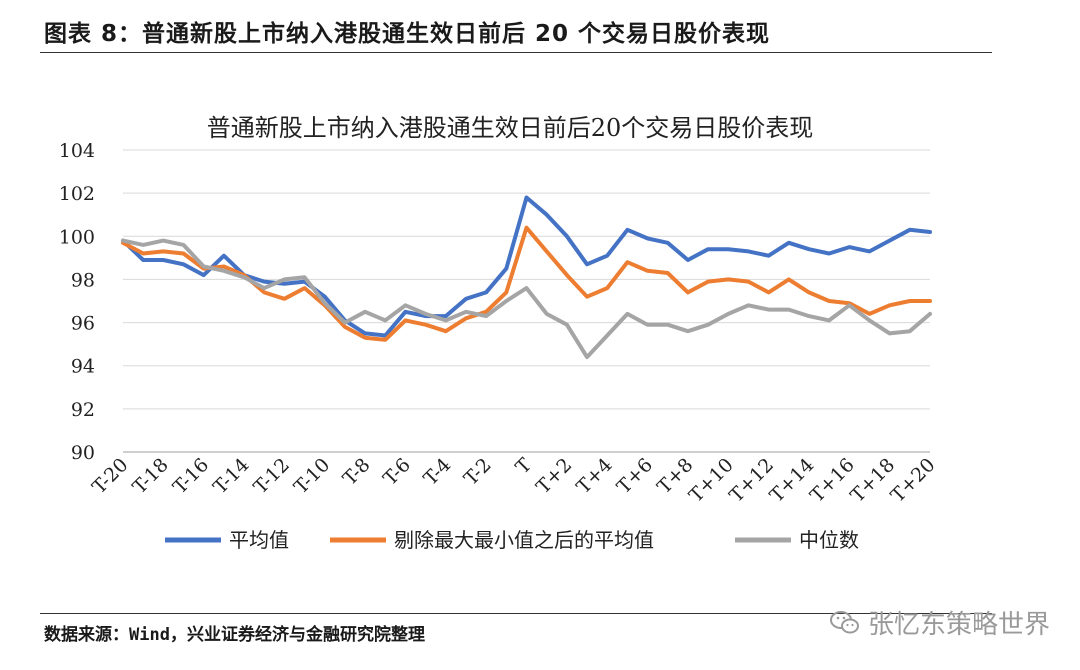 This screenshot has width=1080, height=670. What do you see at coordinates (259, 540) in the screenshot?
I see `legend-label-0: 平均值` at bounding box center [259, 540].